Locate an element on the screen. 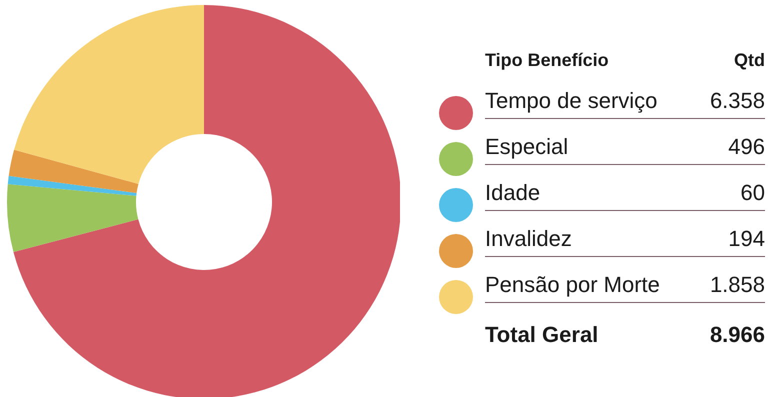  text: Qtd is located at coordinates (749, 60).